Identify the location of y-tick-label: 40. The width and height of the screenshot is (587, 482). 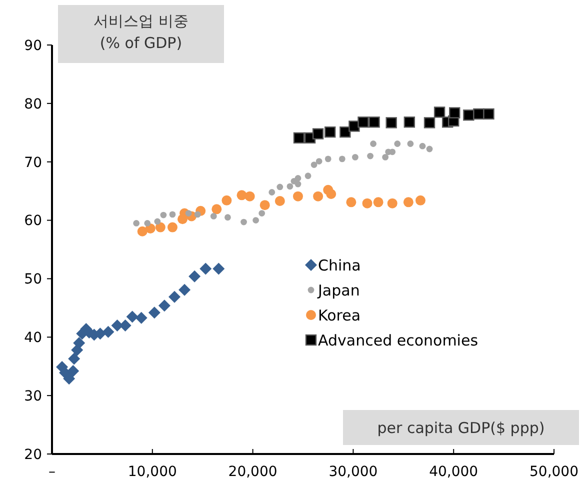
(33, 338).